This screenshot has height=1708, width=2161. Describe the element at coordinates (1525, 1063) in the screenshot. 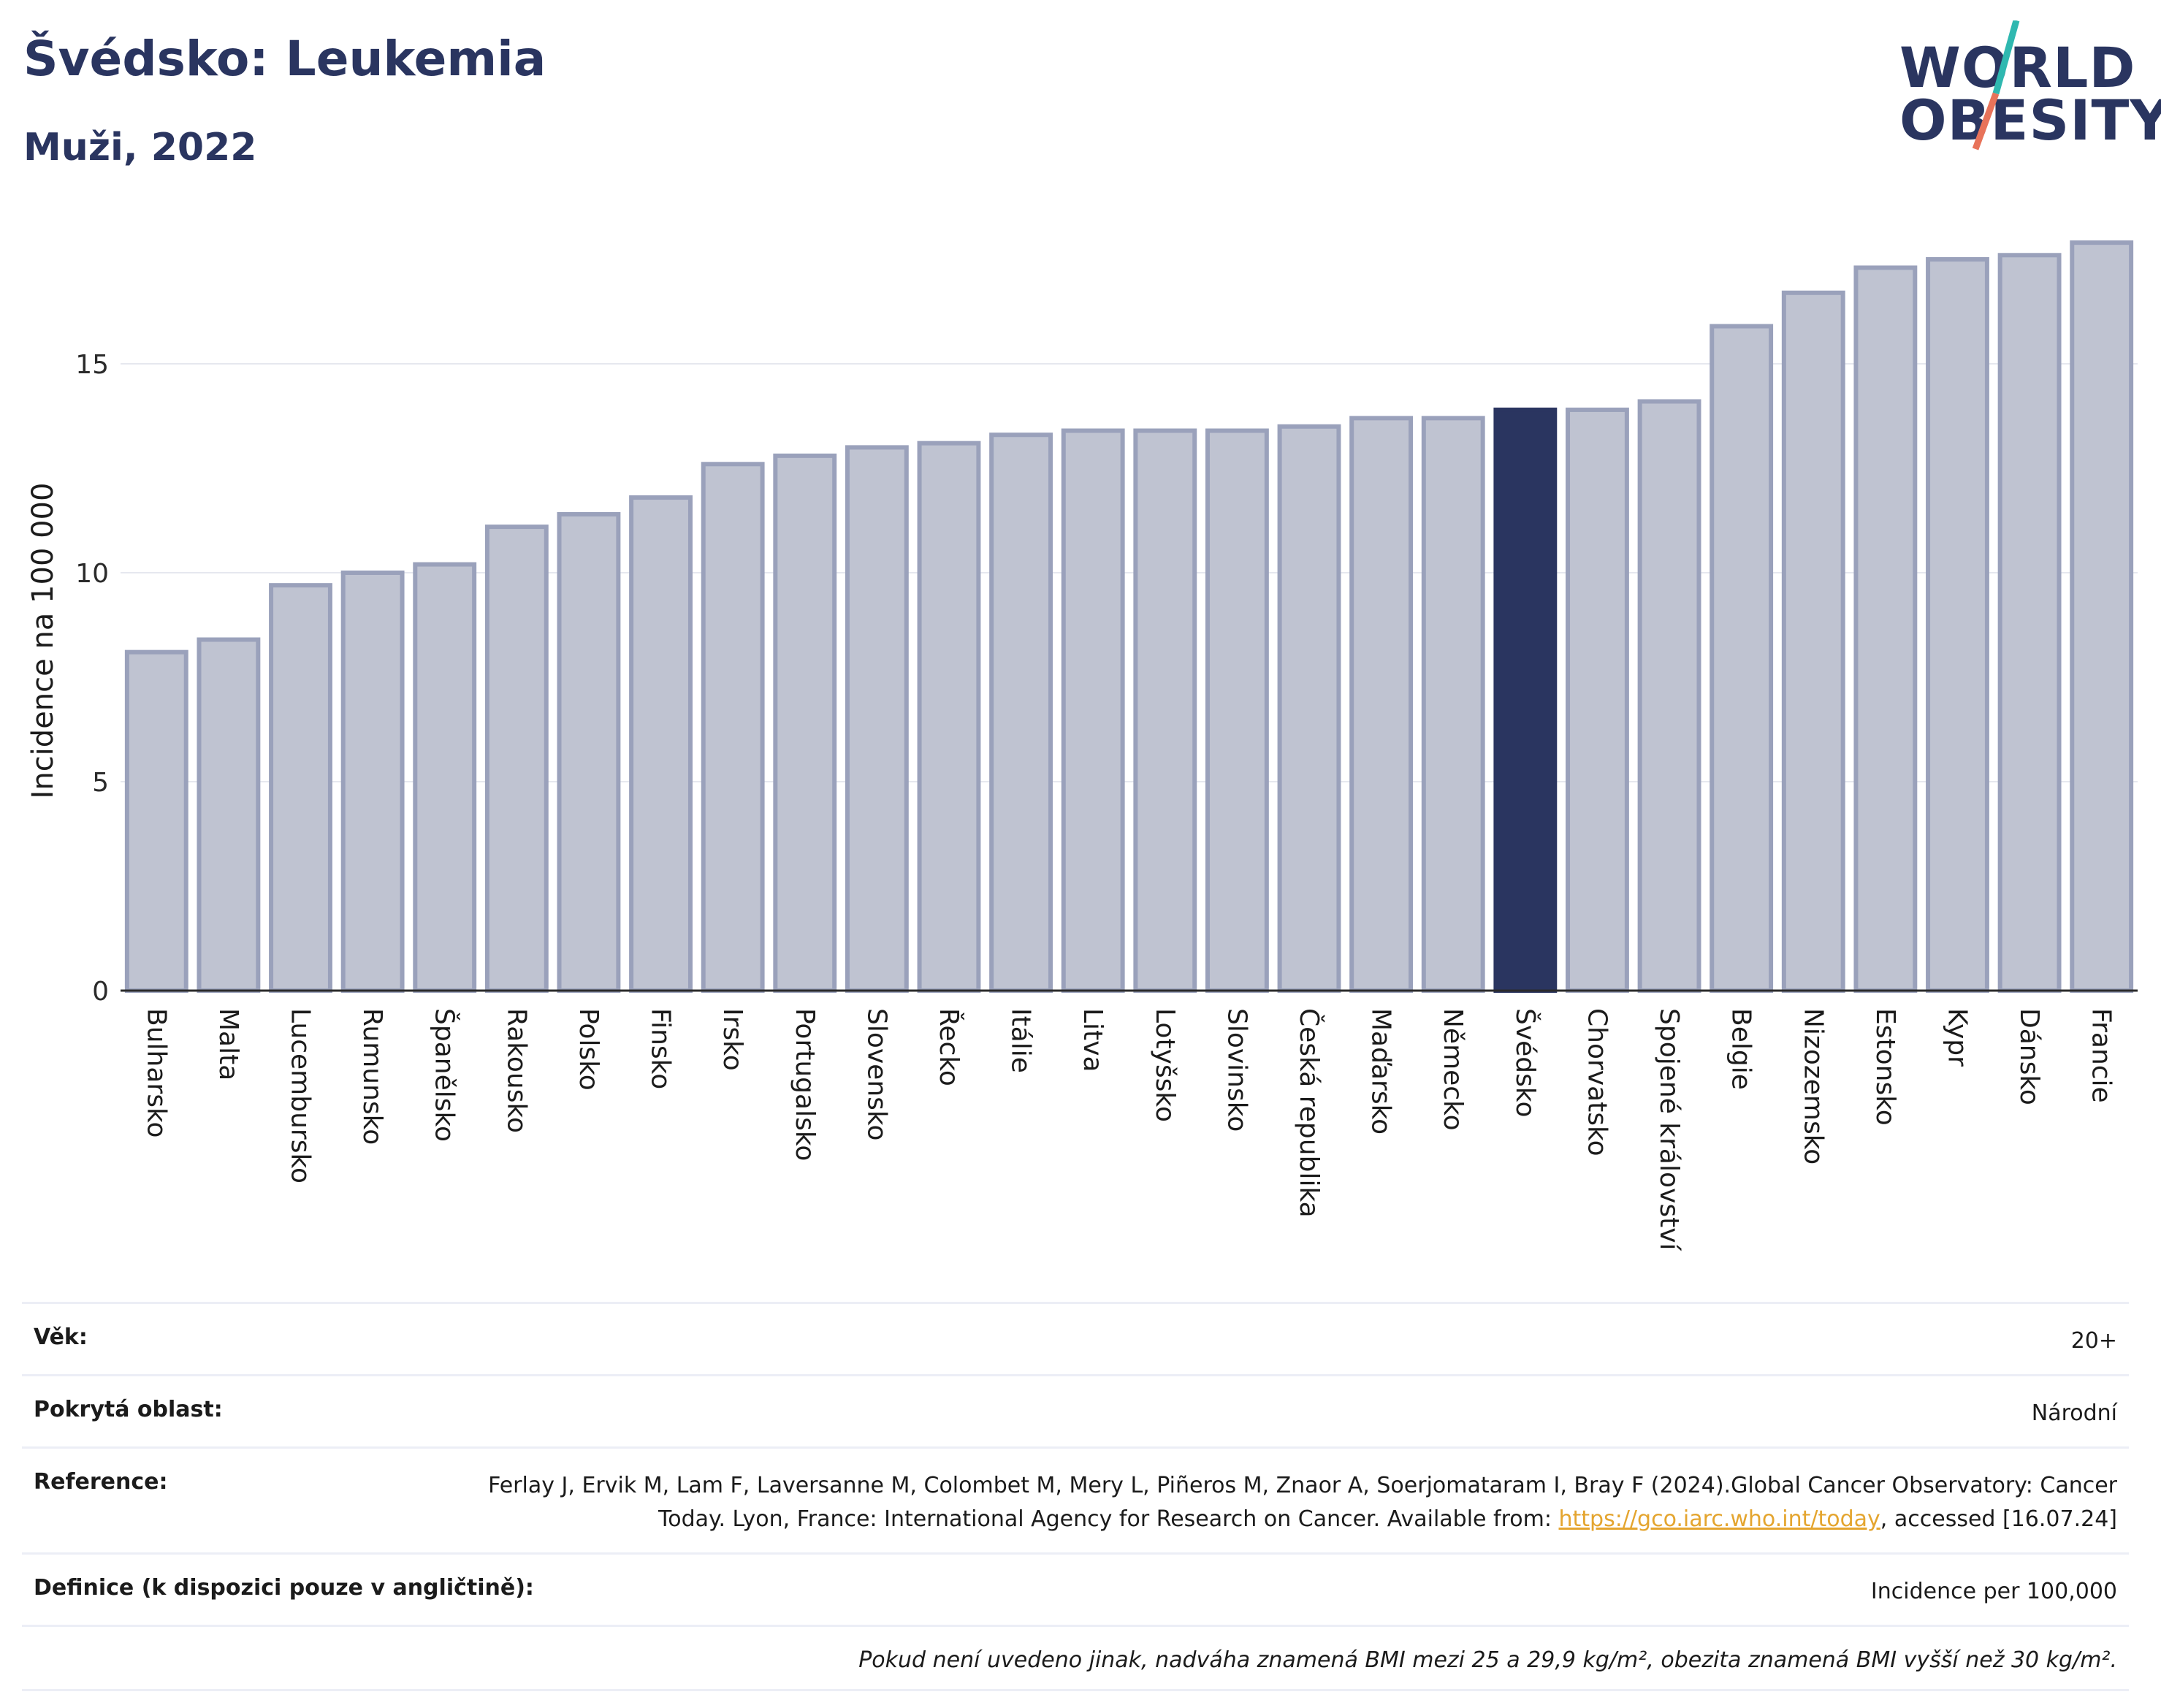

I see `x-tick-label: Švédsko` at that location.